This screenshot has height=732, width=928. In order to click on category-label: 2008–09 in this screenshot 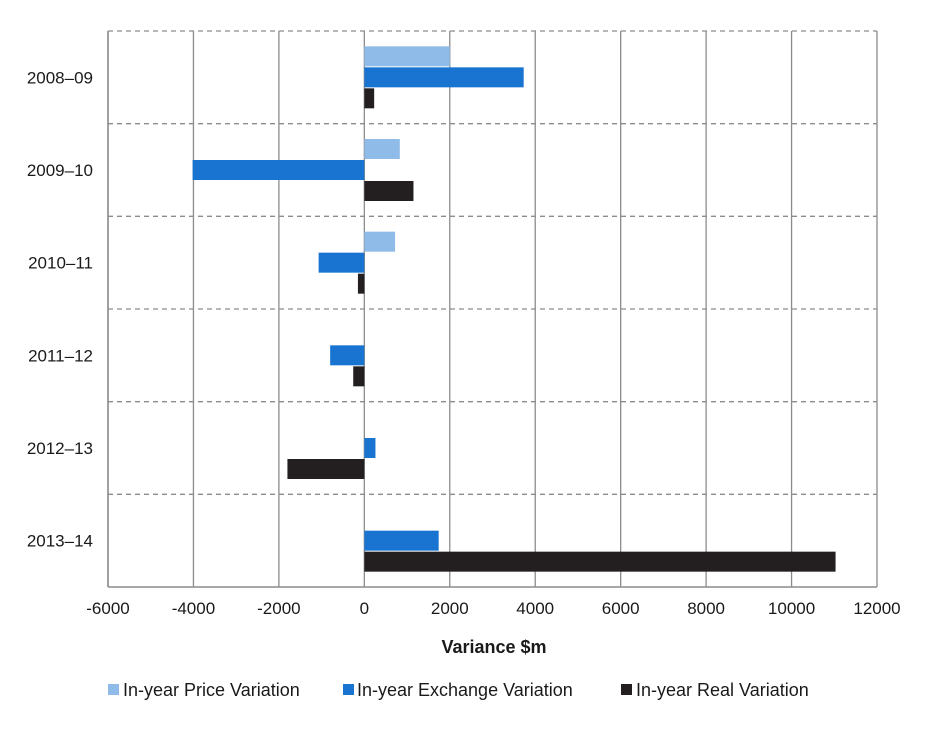, I will do `click(60, 77)`.